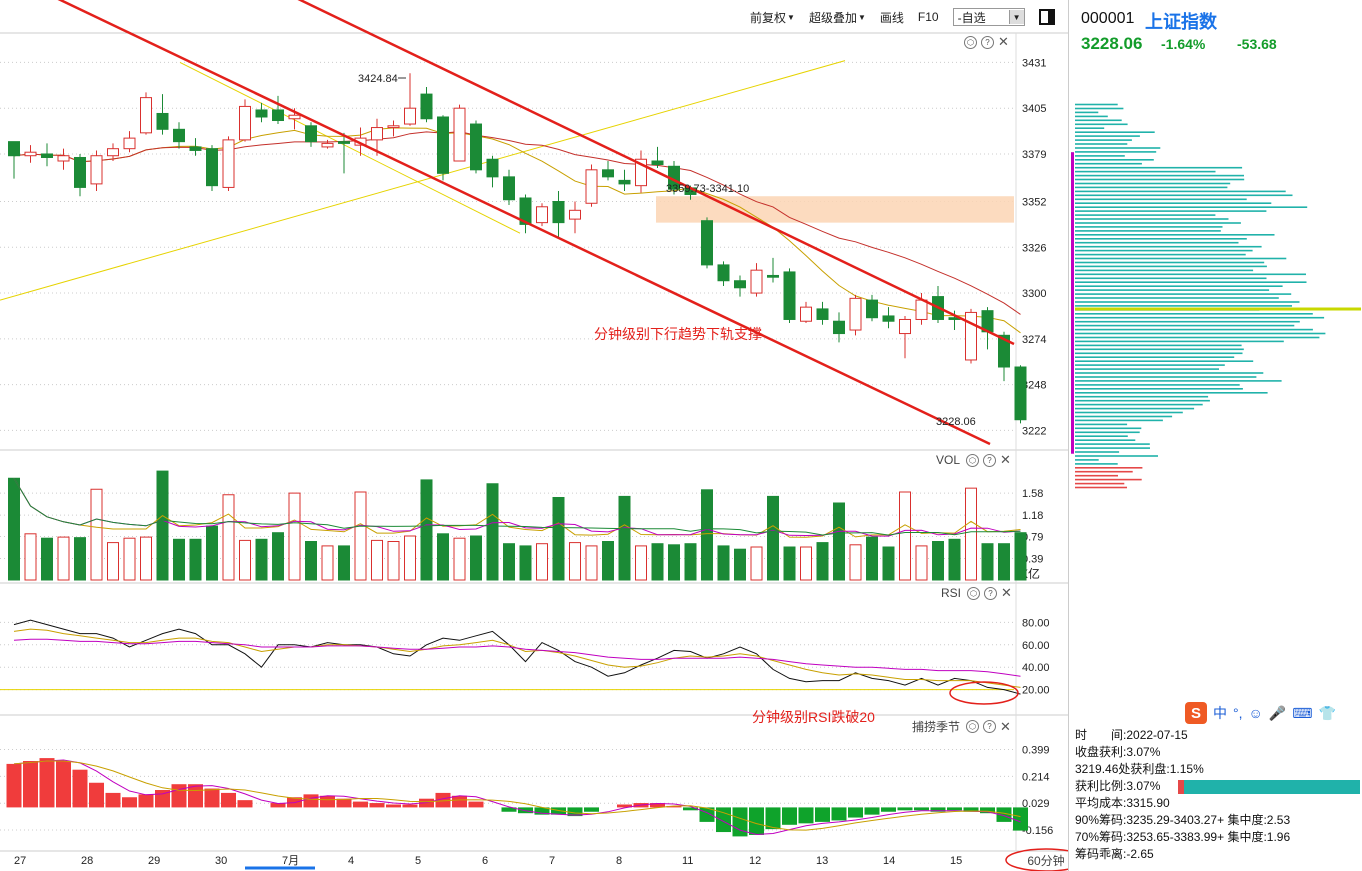 Image resolution: width=1362 pixels, height=871 pixels. I want to click on ime-toolbar: S 中 °, ☺ 🎤 ⌨ 👕, so click(1273, 713).